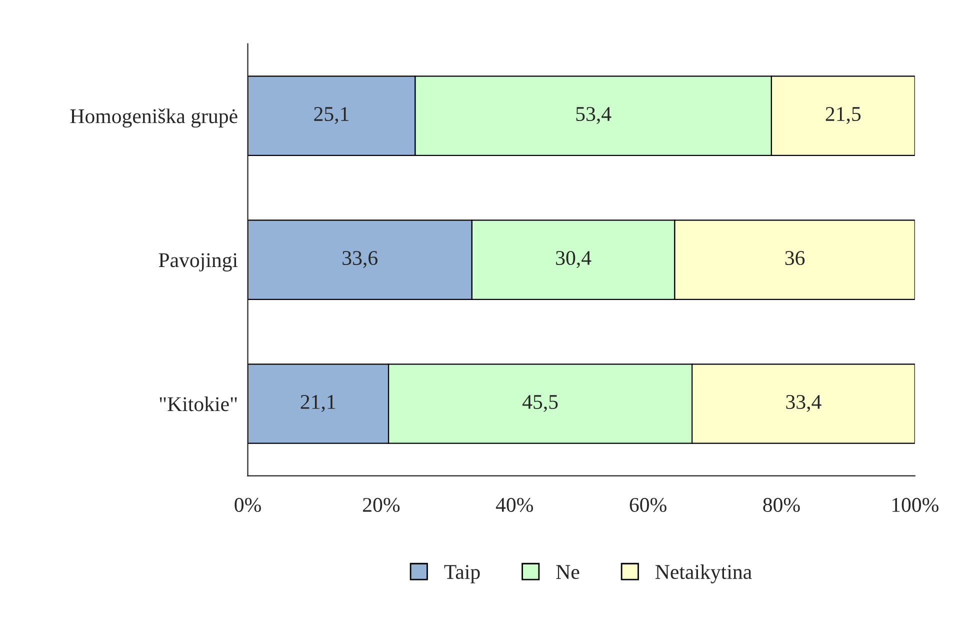 The width and height of the screenshot is (953, 626). What do you see at coordinates (843, 115) in the screenshot?
I see `data-label: 21,5` at bounding box center [843, 115].